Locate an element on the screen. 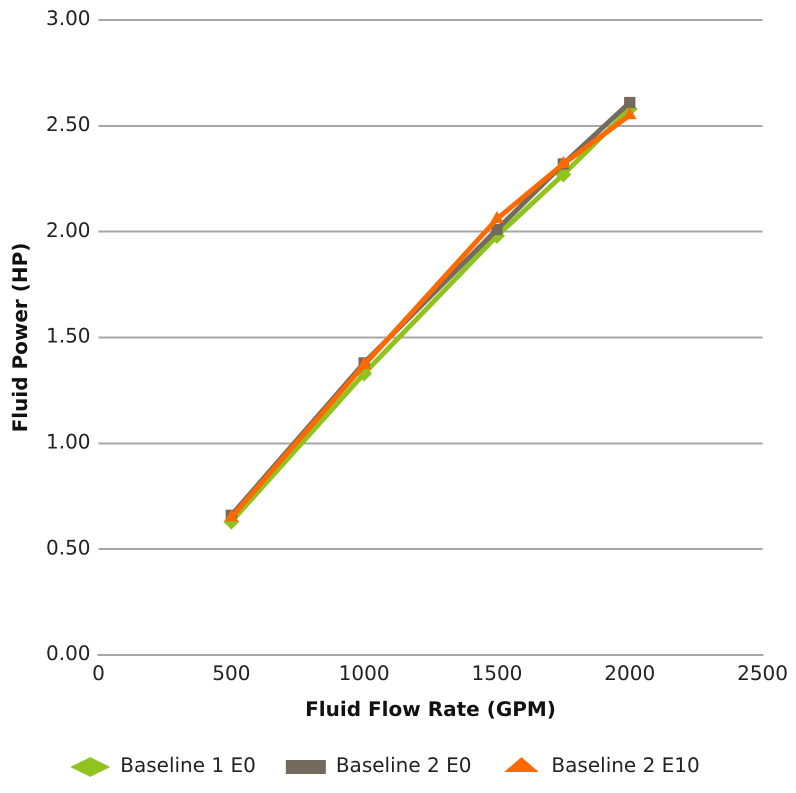 The width and height of the screenshot is (796, 793). x-tick-label: 1500 is located at coordinates (496, 673).